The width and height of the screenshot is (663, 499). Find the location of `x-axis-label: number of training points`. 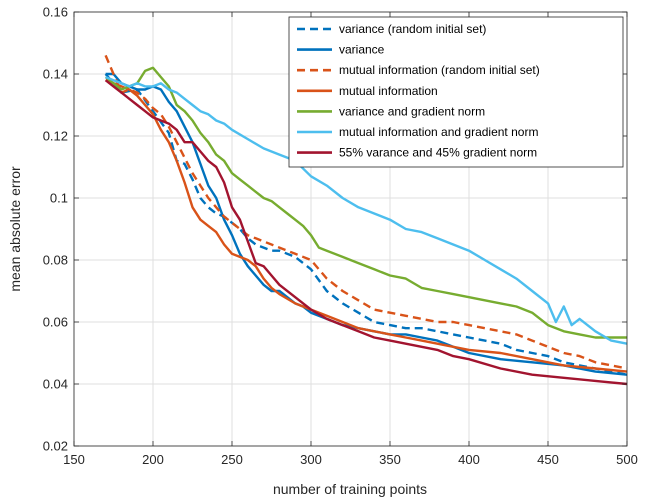

x-axis-label: number of training points is located at coordinates (350, 489).